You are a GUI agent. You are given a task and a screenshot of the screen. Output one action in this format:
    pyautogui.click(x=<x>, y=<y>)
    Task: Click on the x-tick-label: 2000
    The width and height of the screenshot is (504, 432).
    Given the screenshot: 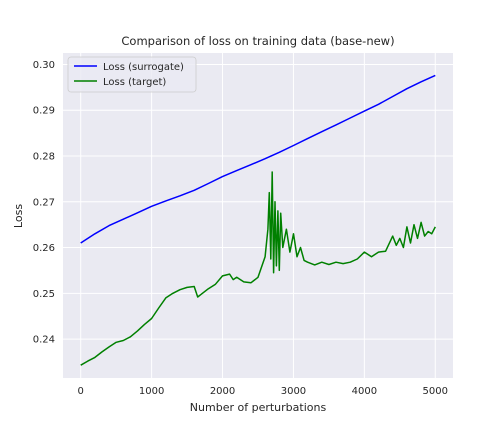 What is the action you would take?
    pyautogui.click(x=222, y=391)
    